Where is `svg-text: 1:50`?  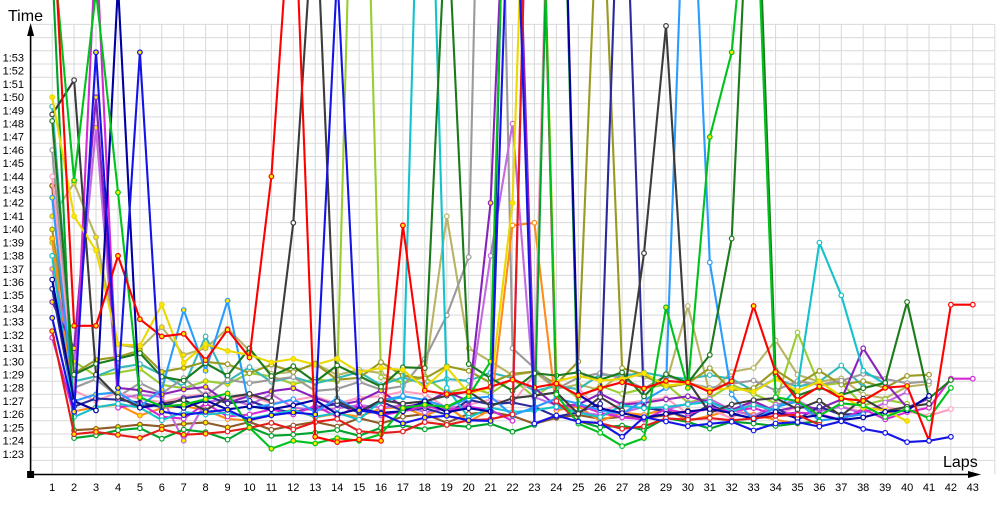 svg-text: 1:50 is located at coordinates (13, 98).